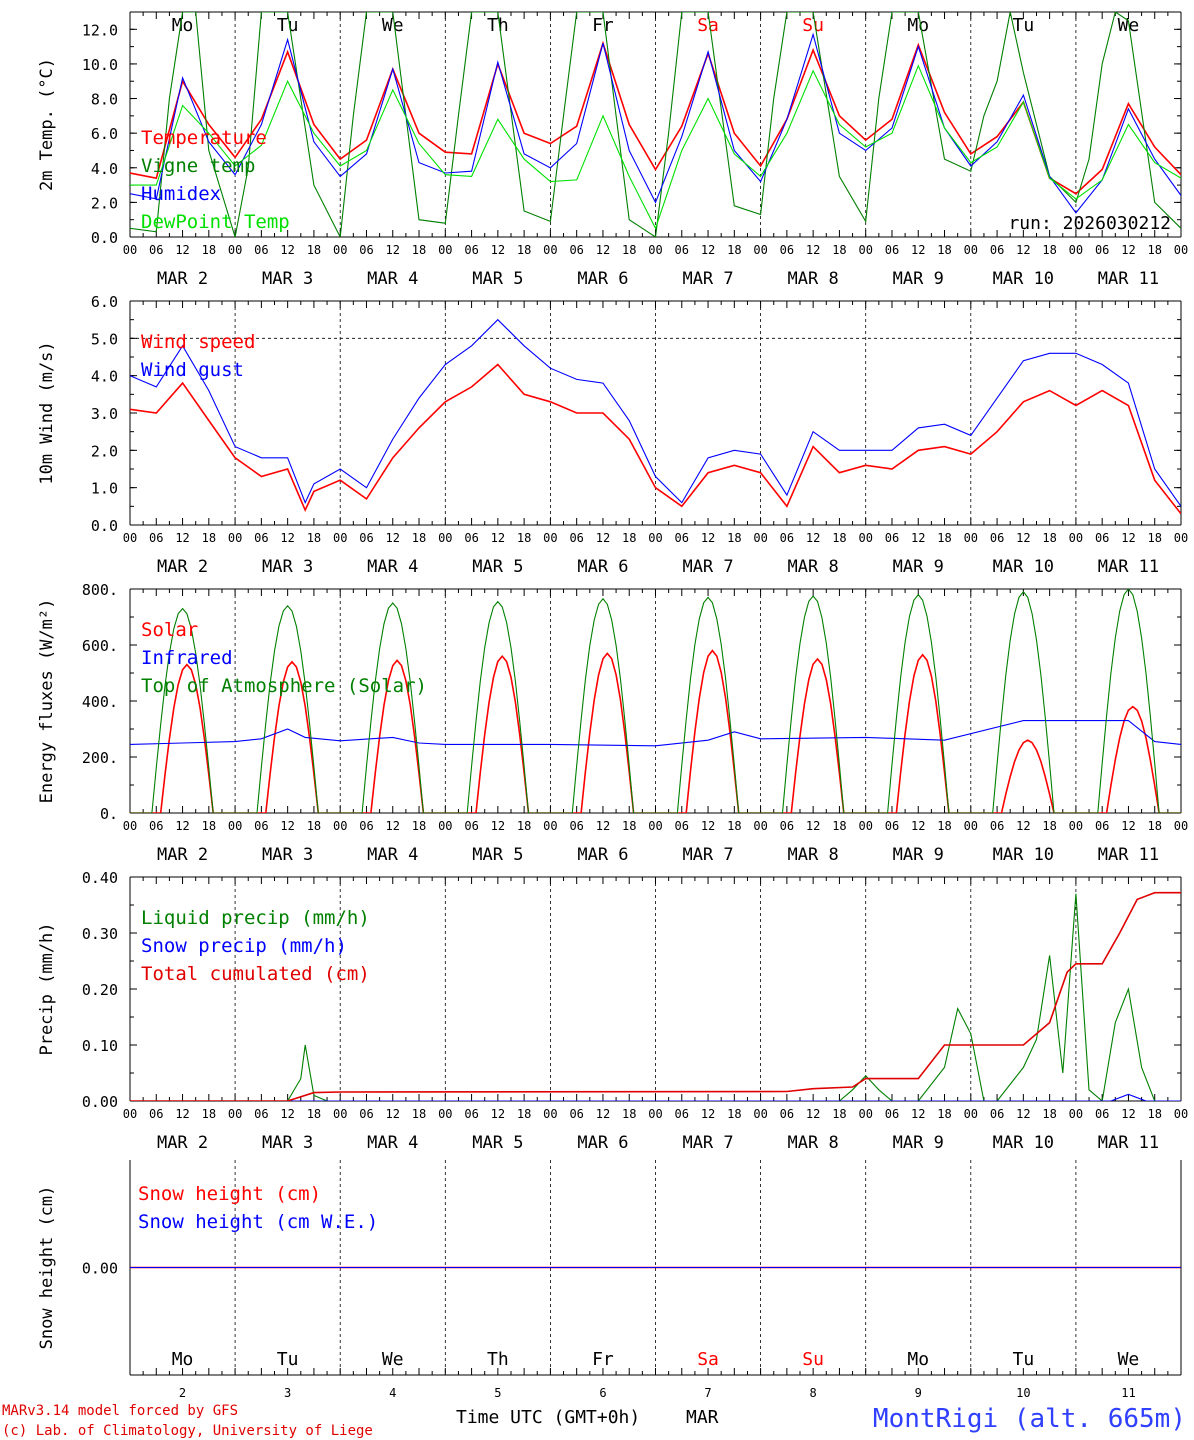  I want to click on y-tick-label: 600., so click(100, 646).